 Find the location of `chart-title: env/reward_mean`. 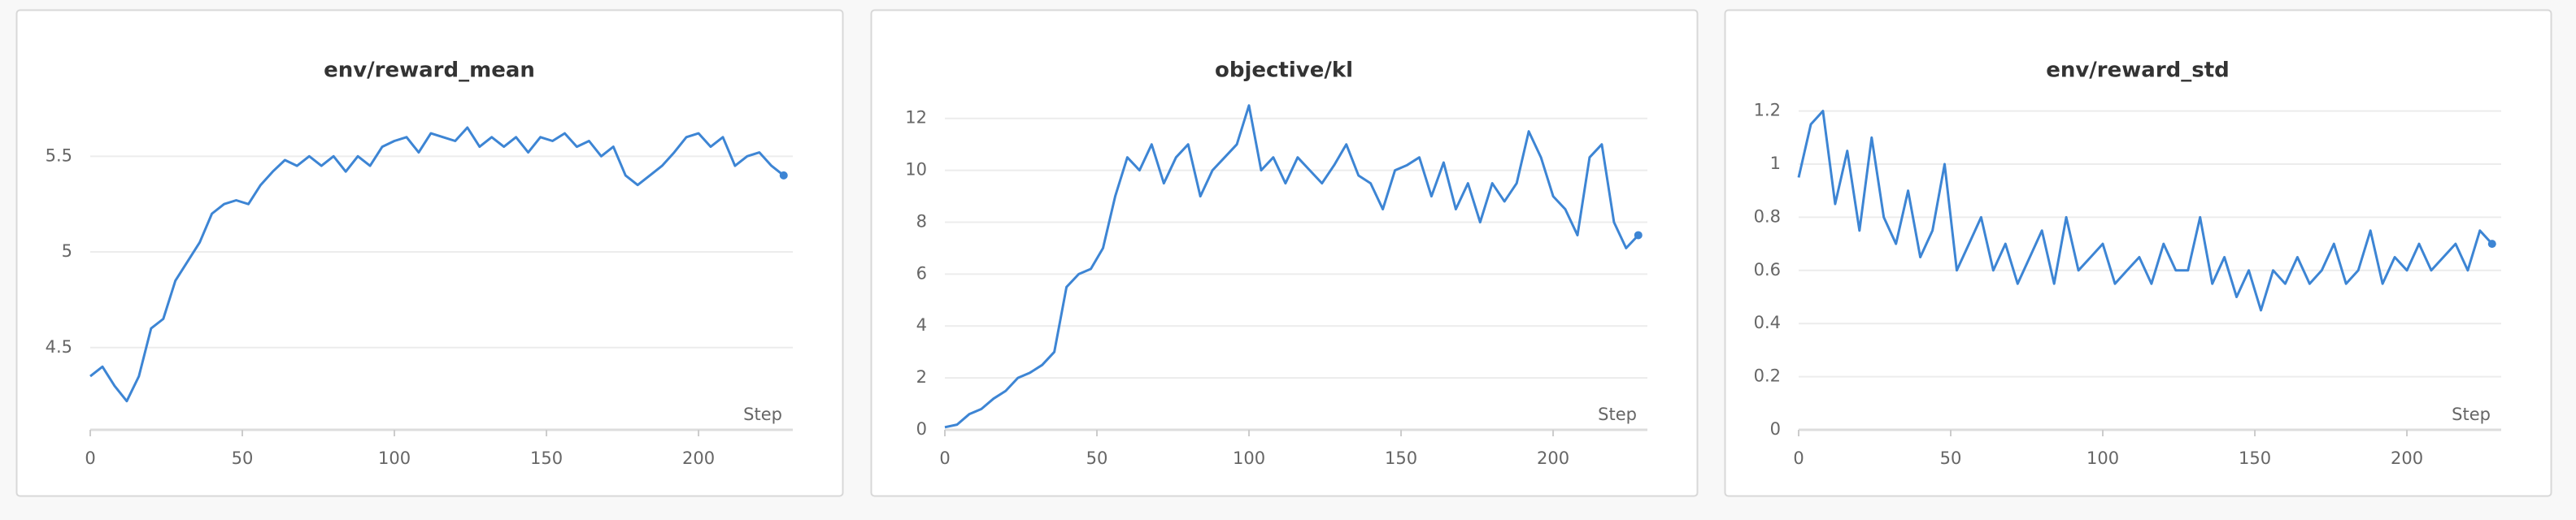

chart-title: env/reward_mean is located at coordinates (429, 70).